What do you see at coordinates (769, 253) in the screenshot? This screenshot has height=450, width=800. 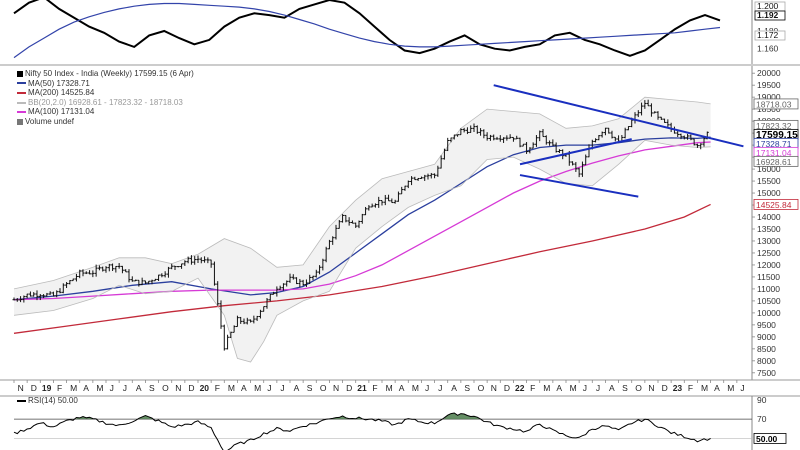 I see `price-axis-tick-label: 12500` at bounding box center [769, 253].